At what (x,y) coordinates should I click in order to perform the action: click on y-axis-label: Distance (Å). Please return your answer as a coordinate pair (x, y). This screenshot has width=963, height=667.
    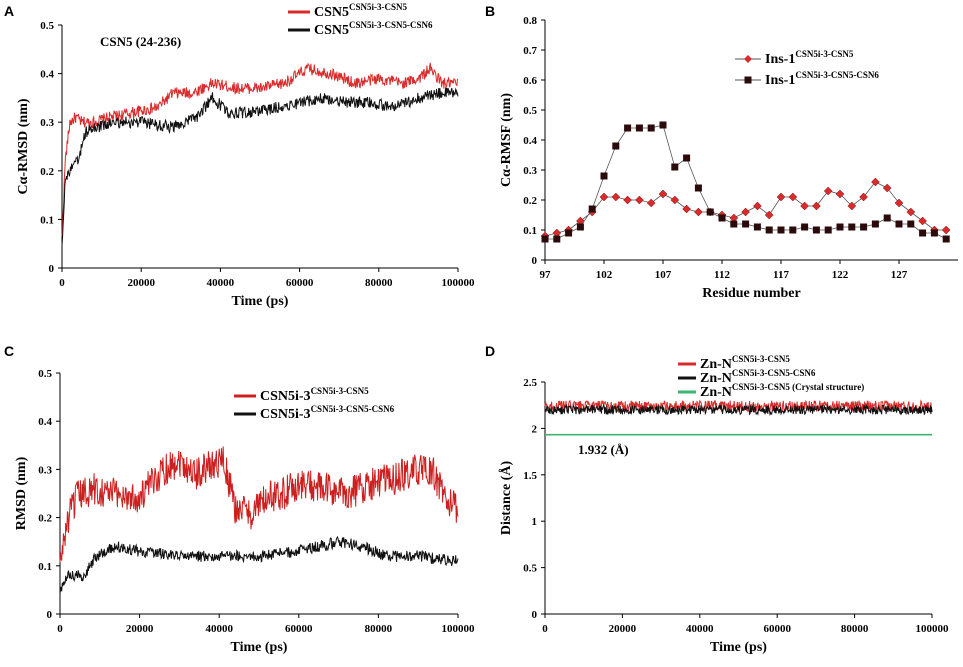
    Looking at the image, I should click on (506, 498).